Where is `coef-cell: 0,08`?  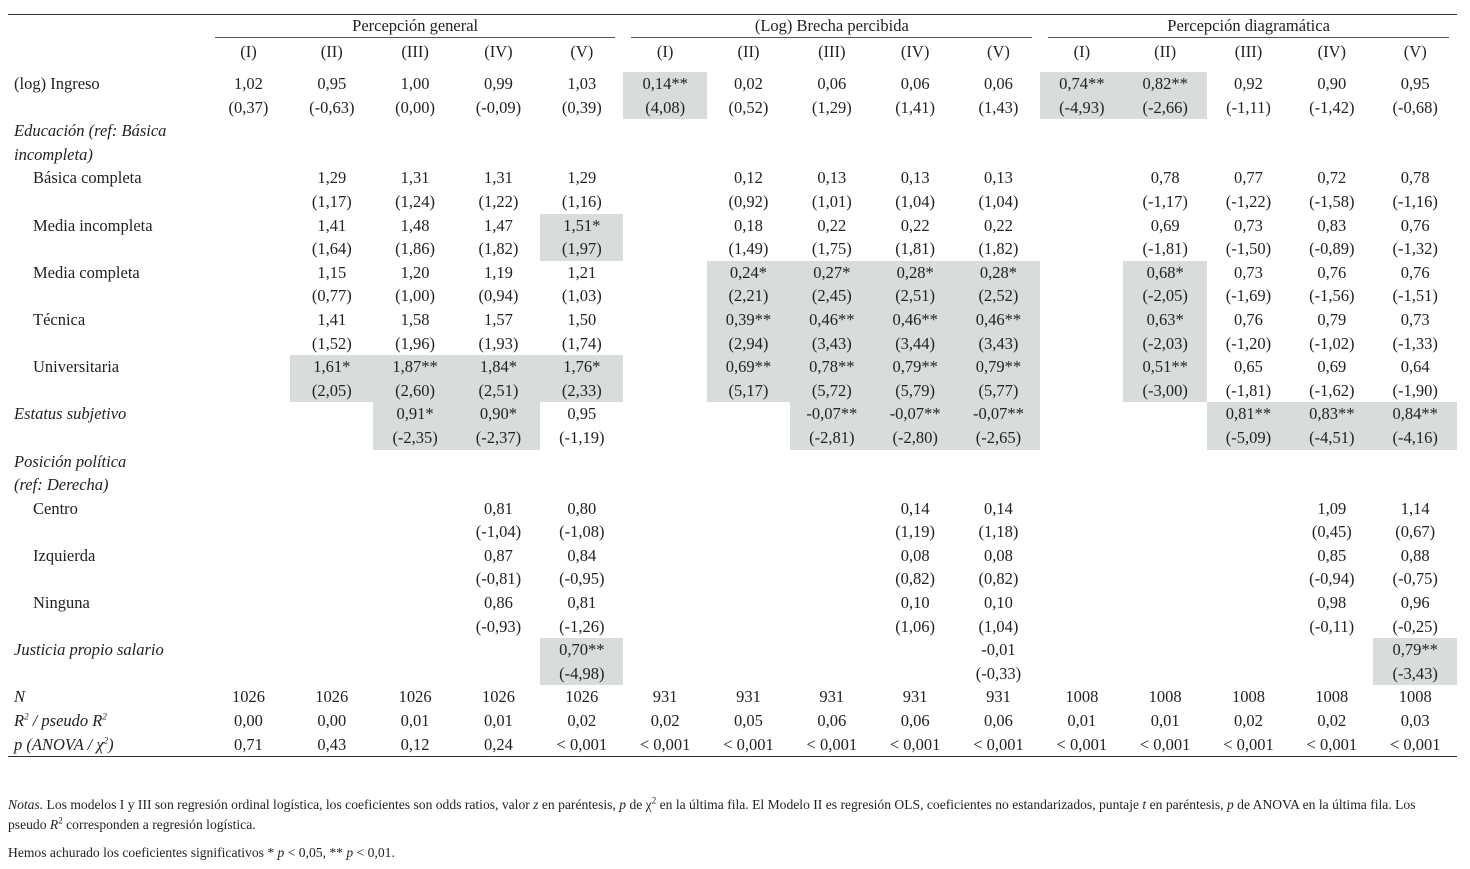
coef-cell: 0,08 is located at coordinates (998, 555).